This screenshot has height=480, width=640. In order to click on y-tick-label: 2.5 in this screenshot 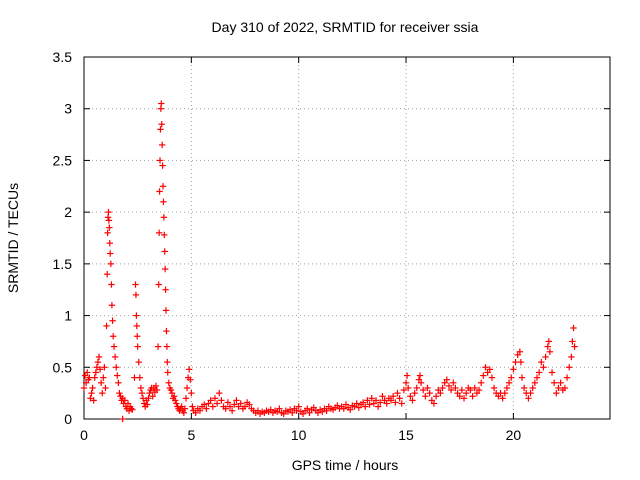, I will do `click(63, 160)`.